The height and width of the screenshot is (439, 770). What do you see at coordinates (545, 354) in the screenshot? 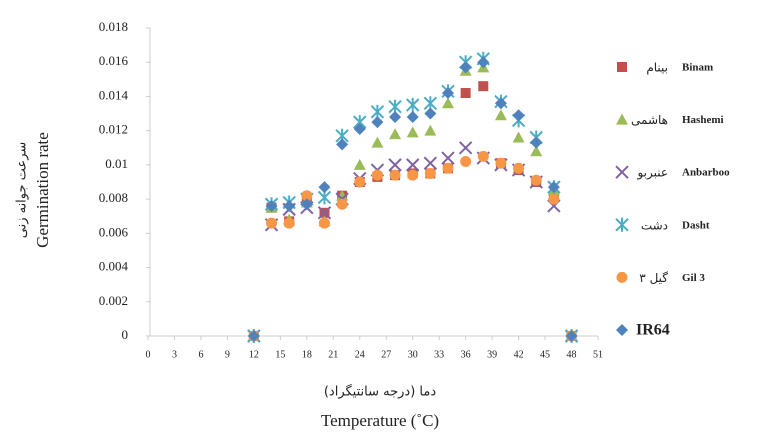
I see `x-tick-label: 45` at bounding box center [545, 354].